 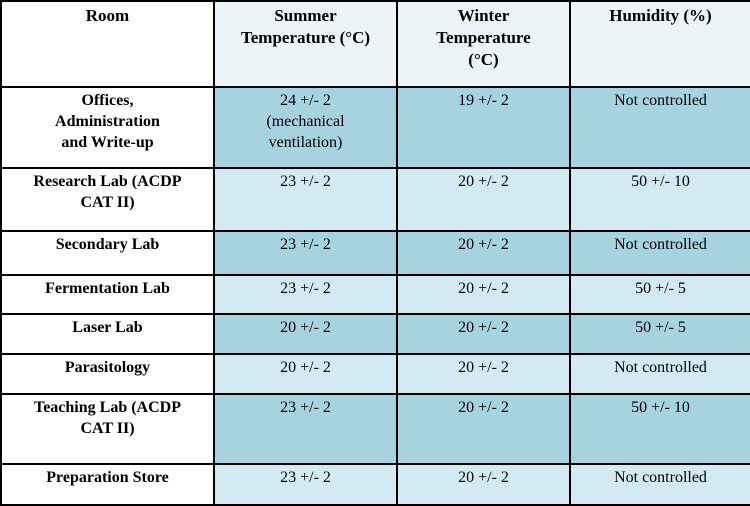 I want to click on room-name: Fermentation Lab, so click(x=107, y=294).